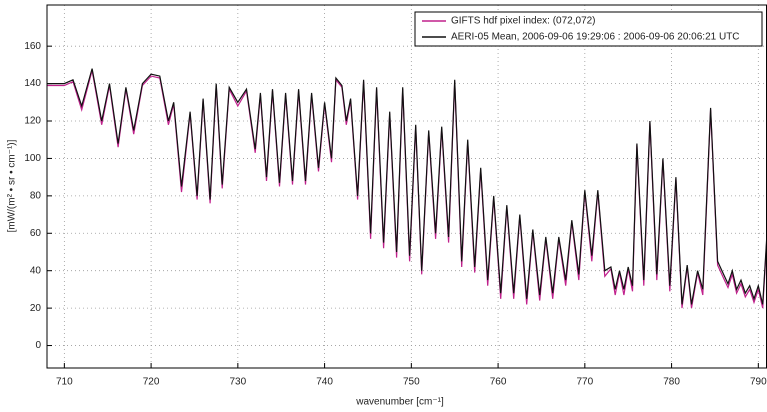 The height and width of the screenshot is (412, 767). I want to click on x-tick-label: 740, so click(324, 382).